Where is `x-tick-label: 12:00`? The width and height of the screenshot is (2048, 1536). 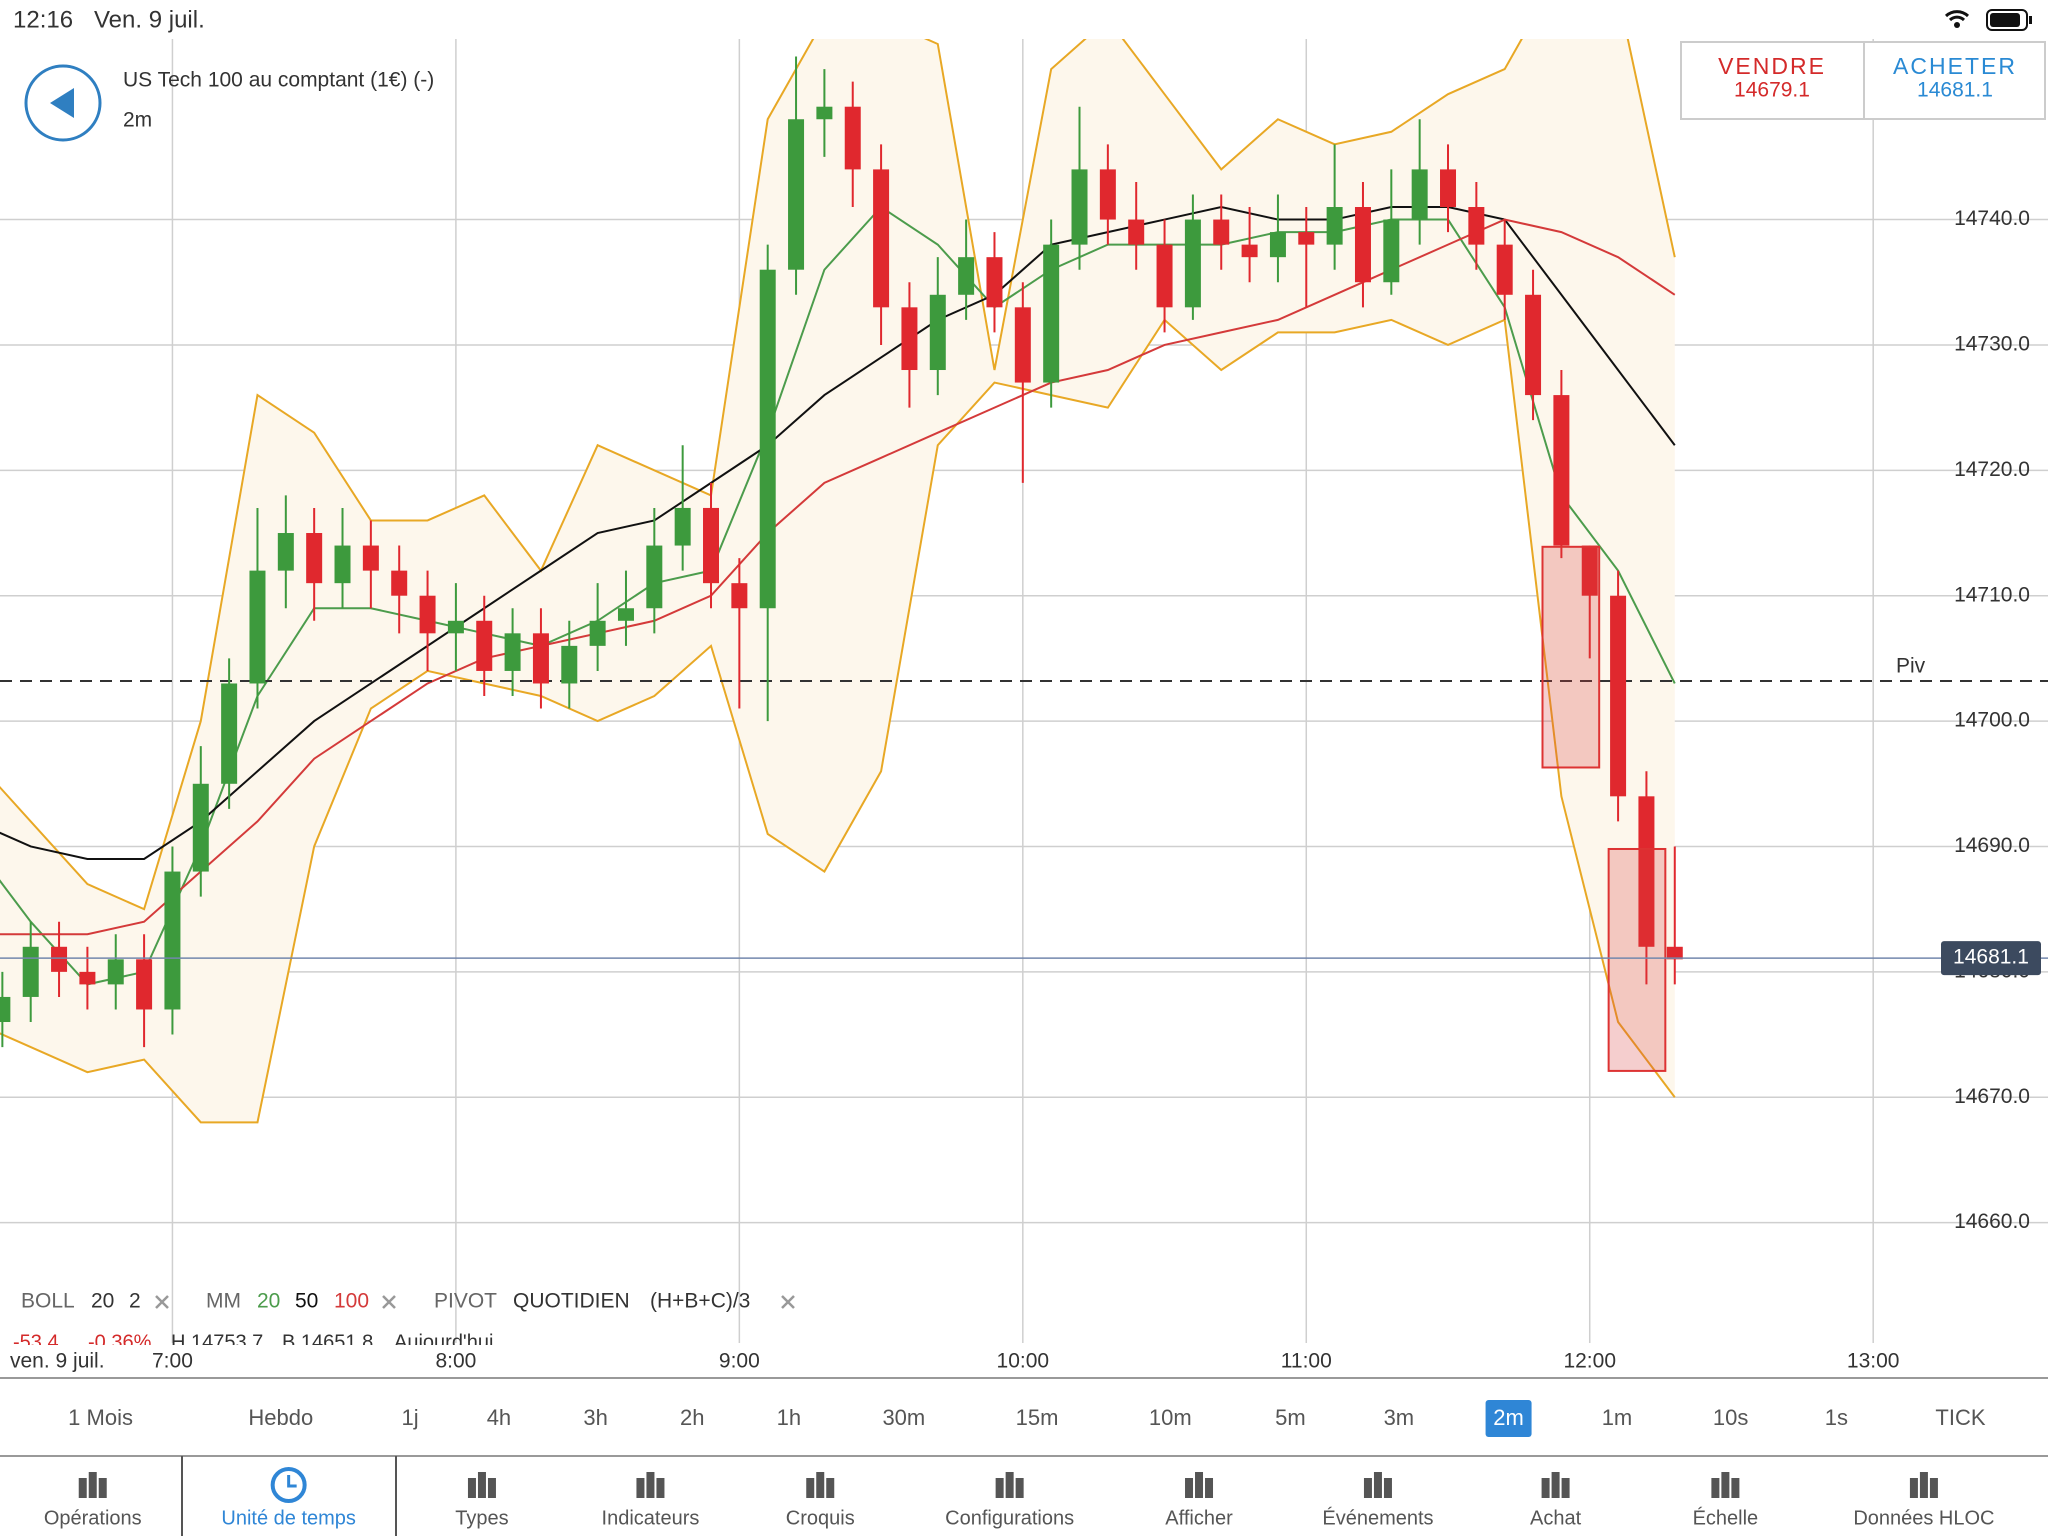 x-tick-label: 12:00 is located at coordinates (1589, 1361).